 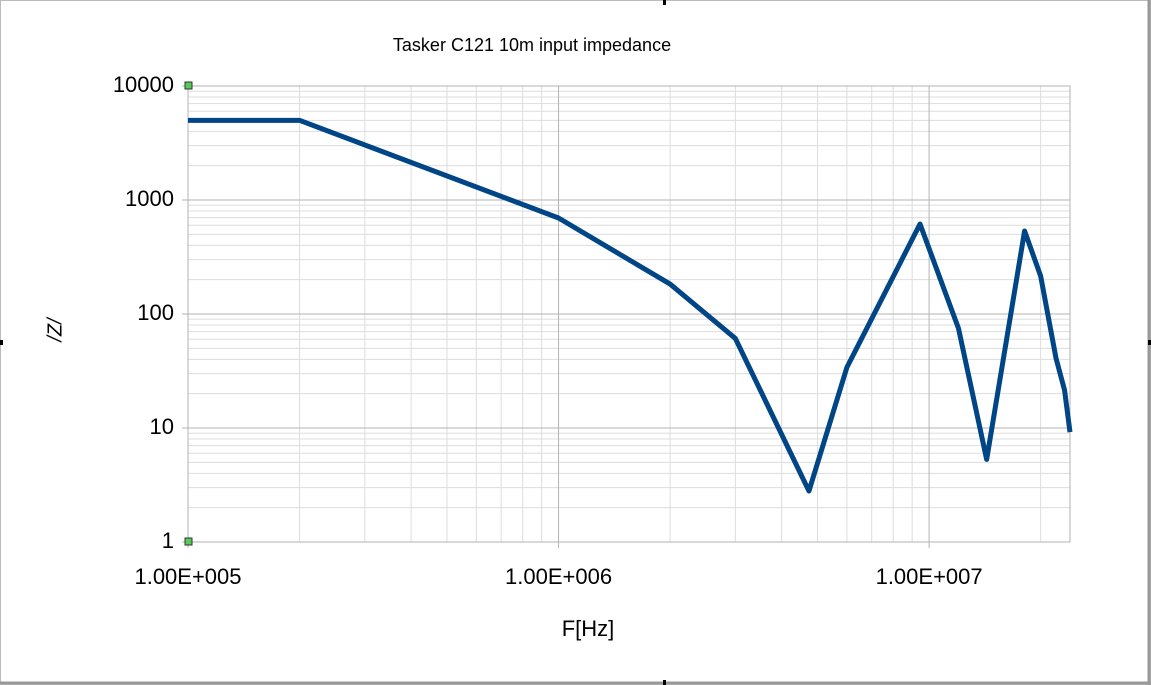 I want to click on y-tick-label: 10000, so click(x=143, y=84).